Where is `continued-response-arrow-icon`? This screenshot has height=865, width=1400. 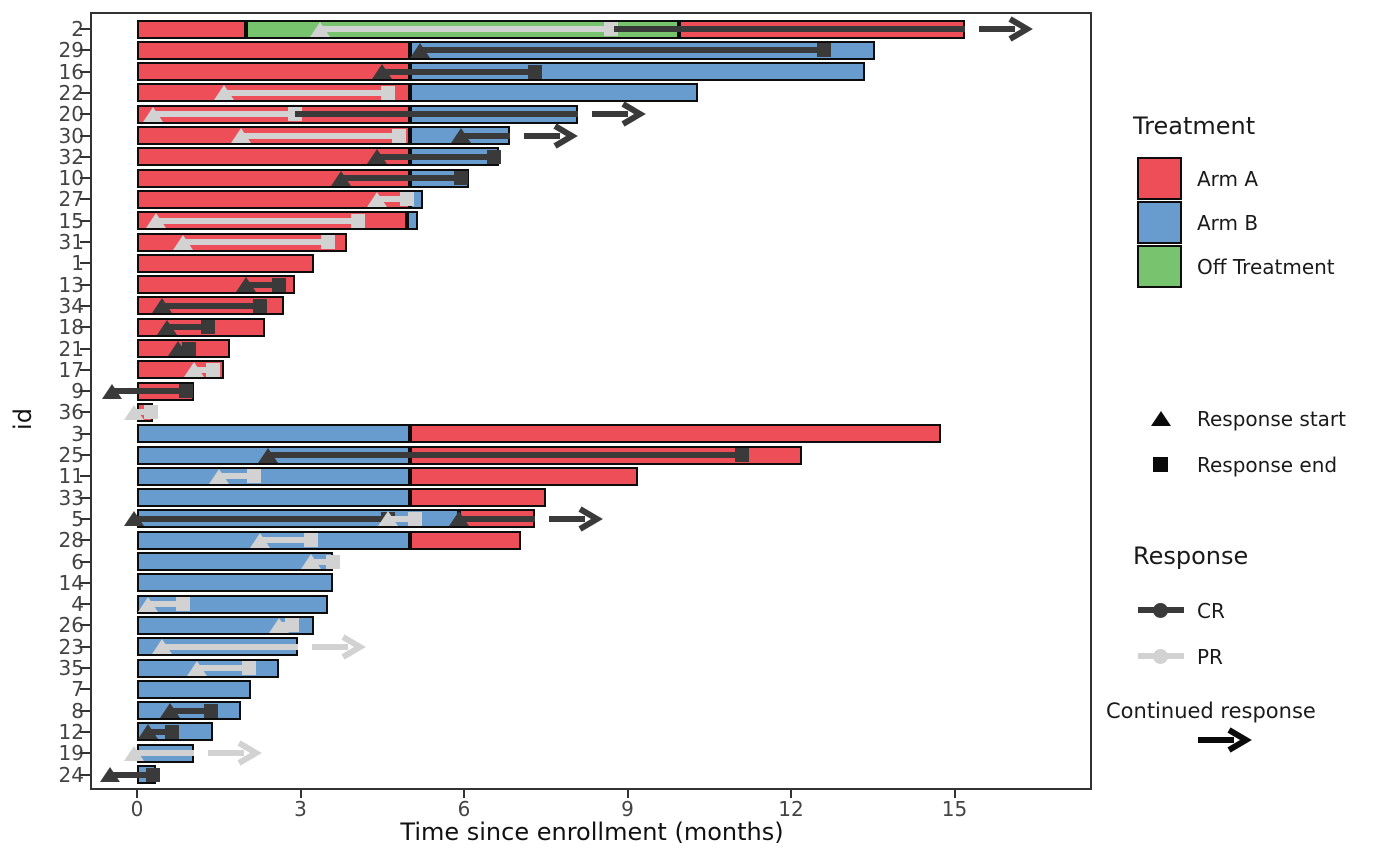 continued-response-arrow-icon is located at coordinates (1225, 740).